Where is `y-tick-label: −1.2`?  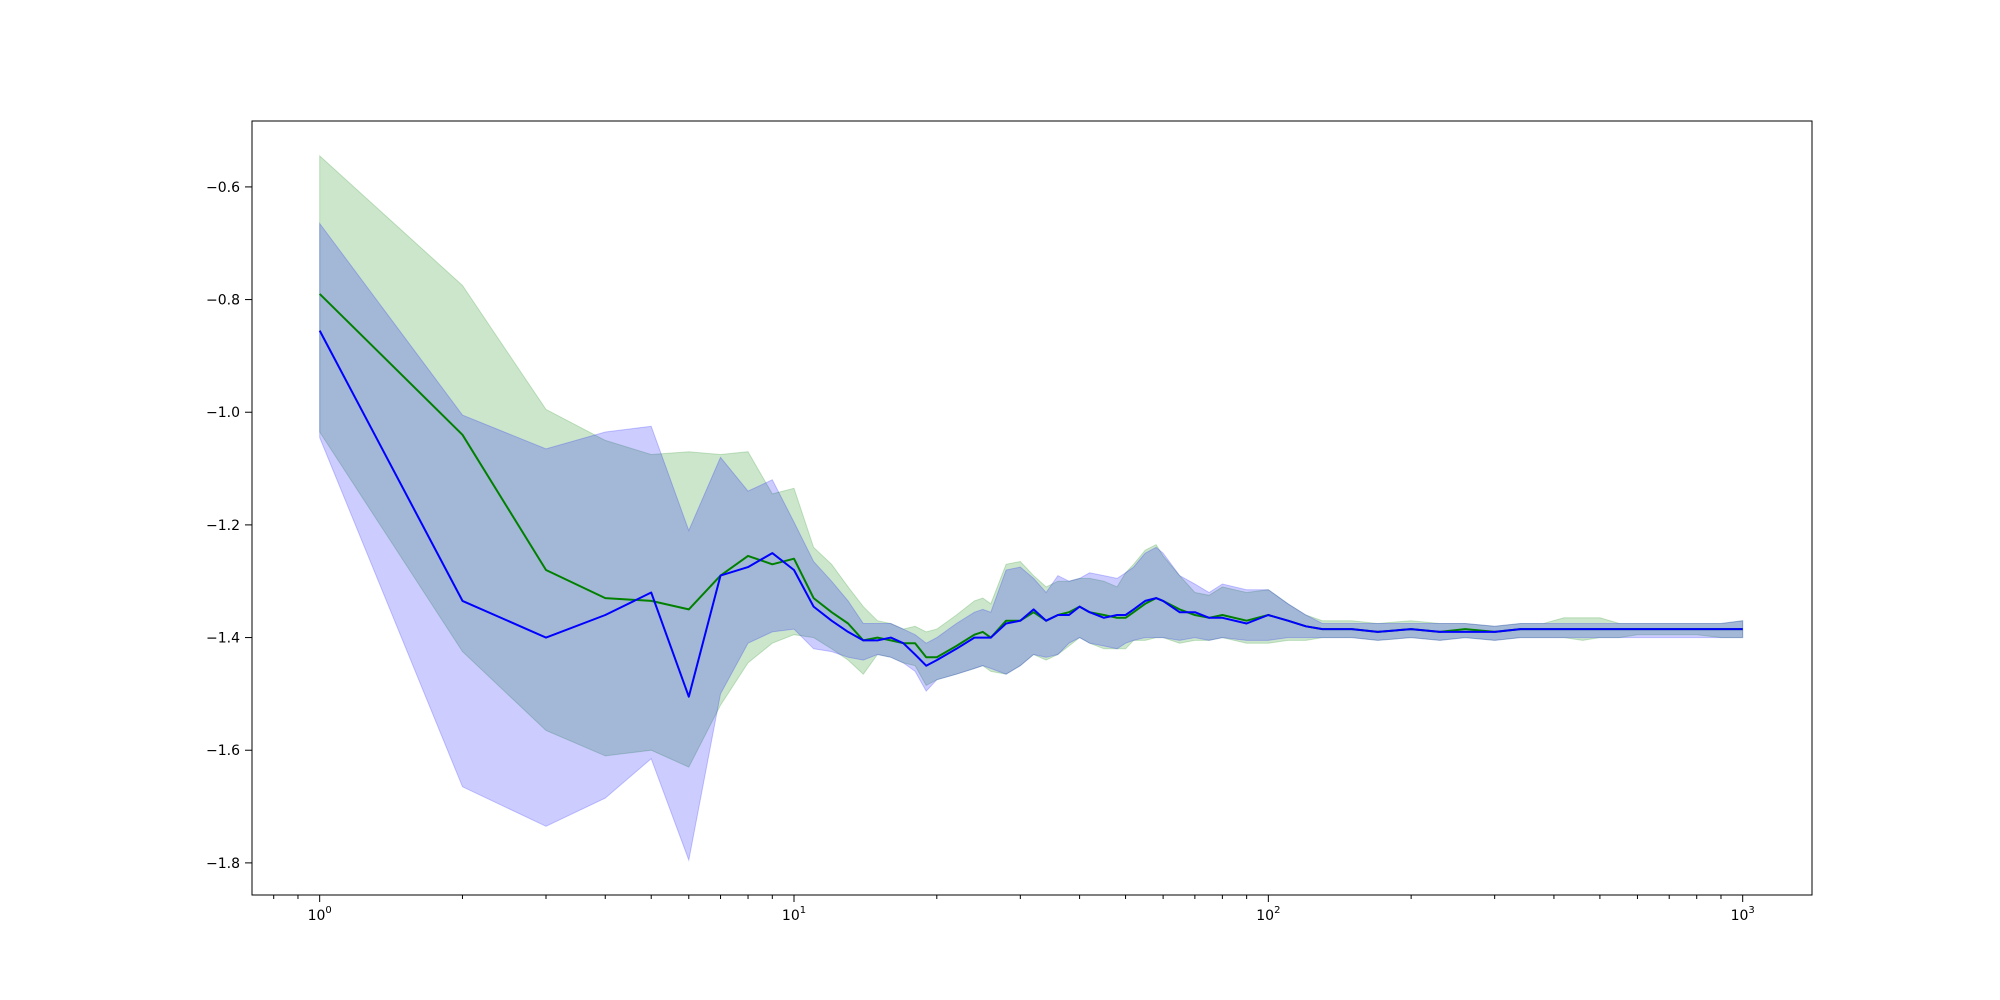
y-tick-label: −1.2 is located at coordinates (223, 526).